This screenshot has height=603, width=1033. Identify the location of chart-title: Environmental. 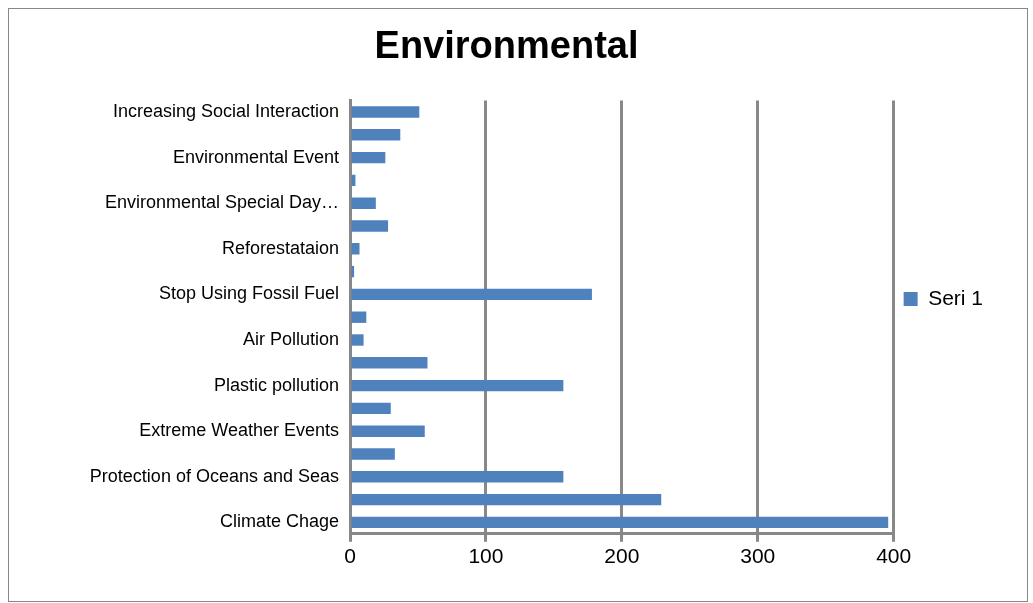
(506, 45).